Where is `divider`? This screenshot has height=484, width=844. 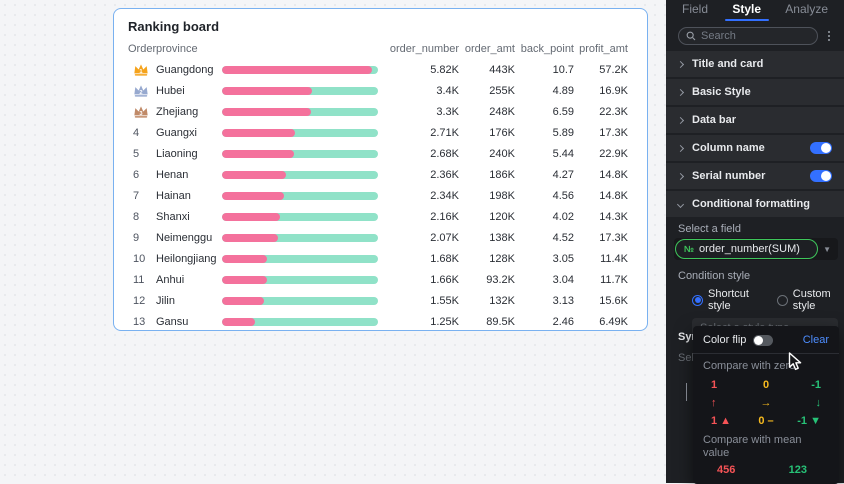
divider is located at coordinates (766, 353).